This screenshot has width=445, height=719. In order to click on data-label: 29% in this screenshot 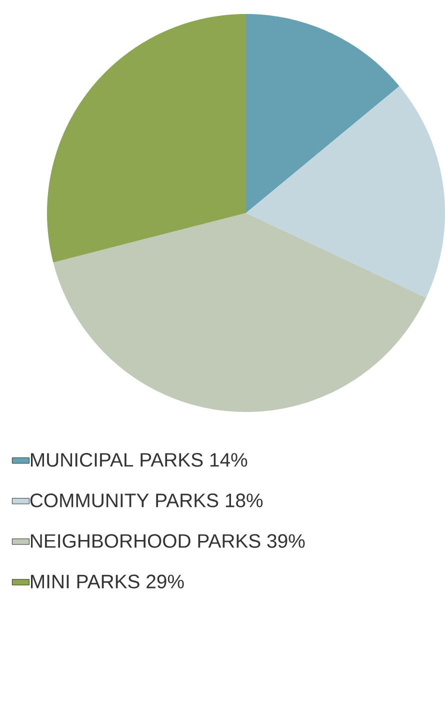, I will do `click(165, 581)`.